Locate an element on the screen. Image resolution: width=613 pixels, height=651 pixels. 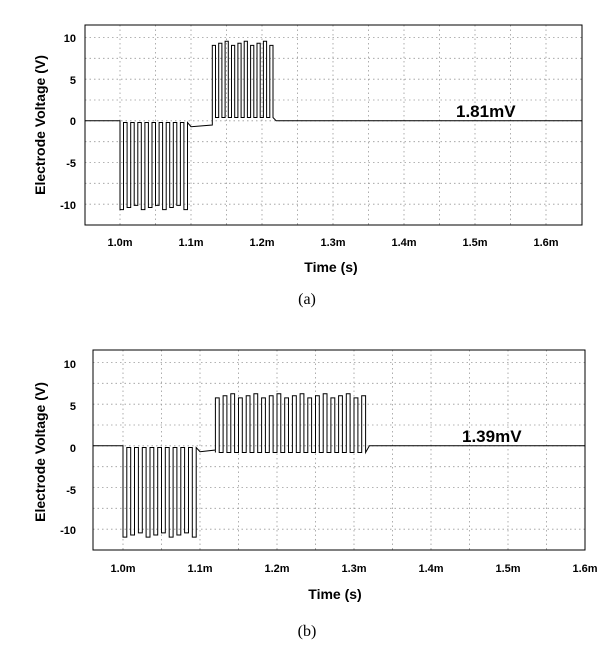
panel-label-b: (b) is located at coordinates (307, 631).